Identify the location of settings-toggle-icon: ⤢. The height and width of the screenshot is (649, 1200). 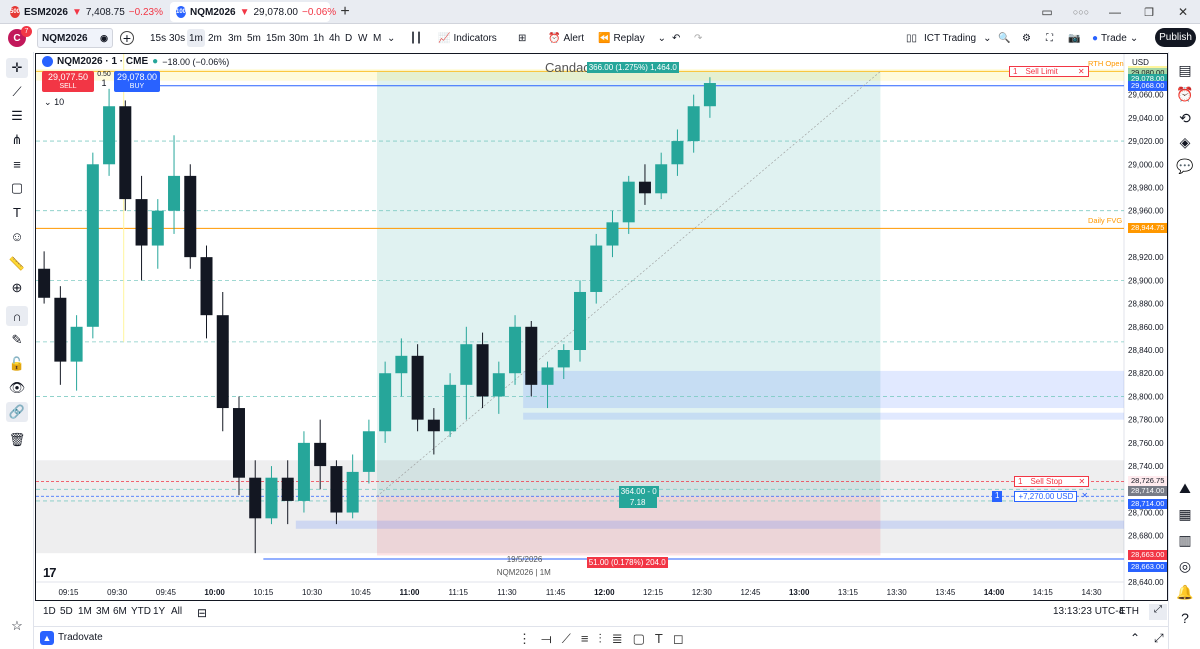
(1158, 612).